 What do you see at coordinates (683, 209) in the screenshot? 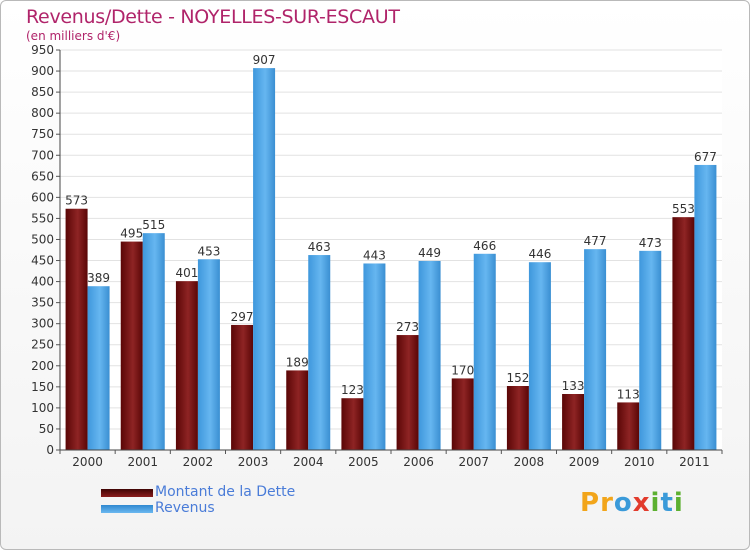
I see `data-label-debt-2011: 553` at bounding box center [683, 209].